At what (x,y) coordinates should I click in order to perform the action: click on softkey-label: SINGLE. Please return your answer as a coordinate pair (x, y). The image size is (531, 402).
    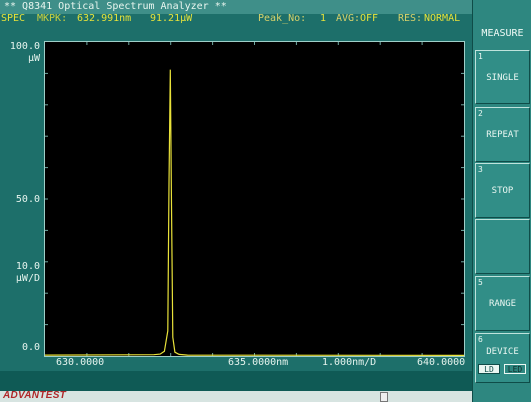
    Looking at the image, I should click on (502, 78).